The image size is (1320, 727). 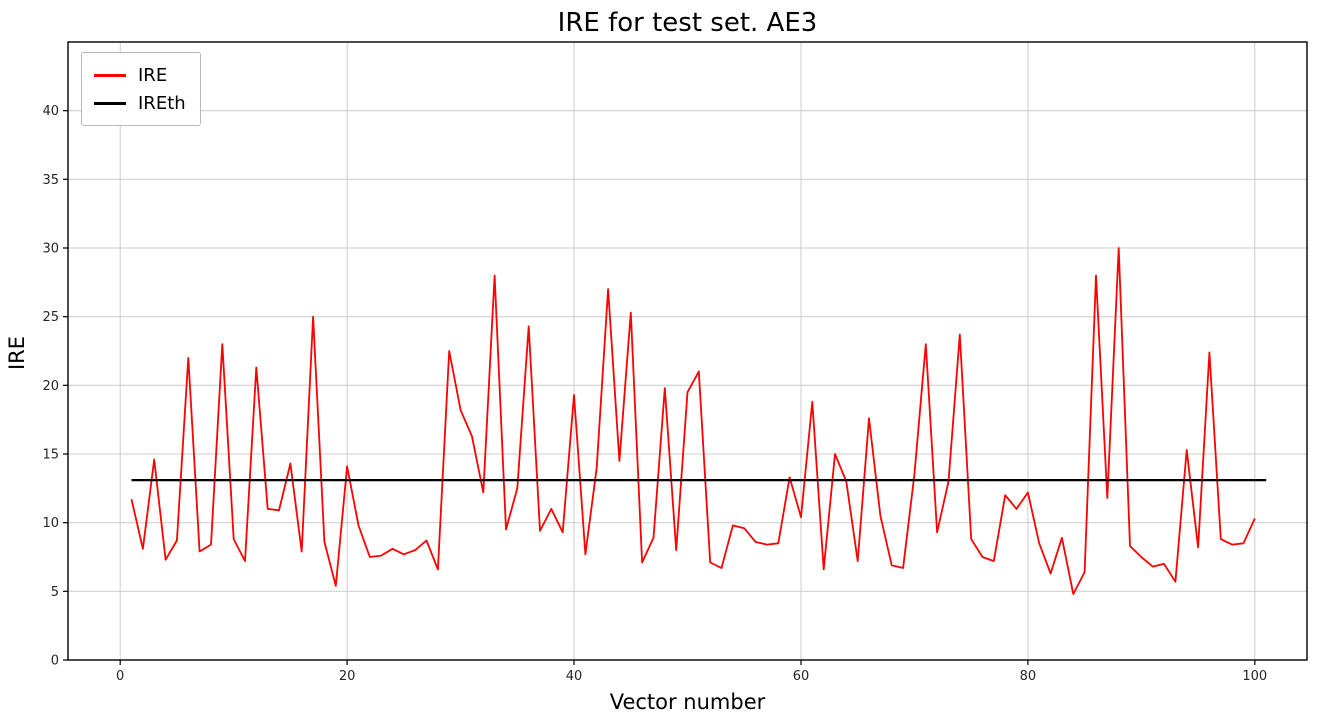 I want to click on svg-text: 80, so click(x=1028, y=676).